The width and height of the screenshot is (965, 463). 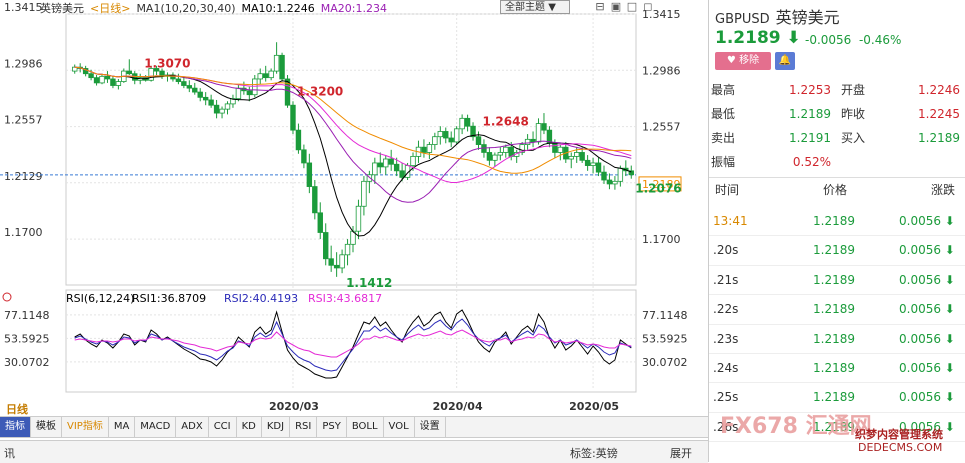 What do you see at coordinates (616, 6) in the screenshot?
I see `settings-icon: ▣` at bounding box center [616, 6].